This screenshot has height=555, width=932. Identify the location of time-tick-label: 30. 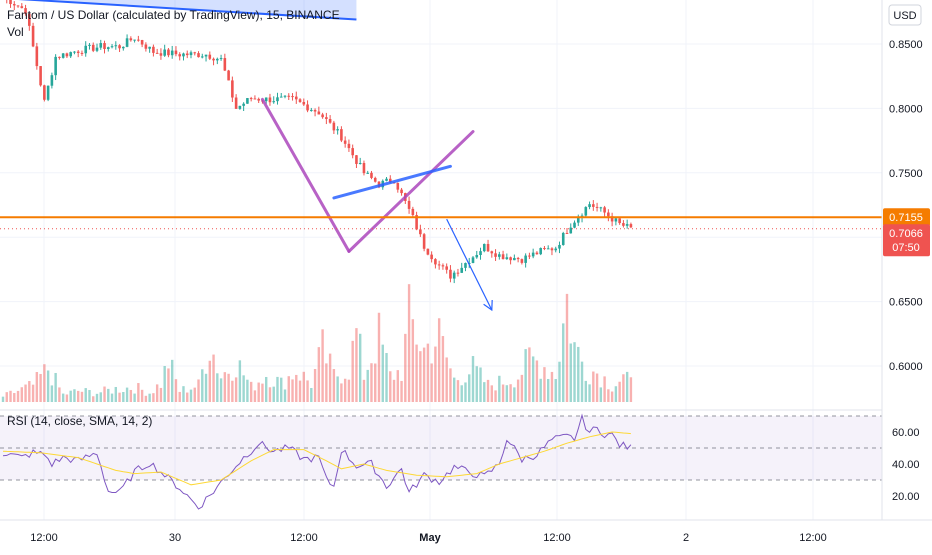
(175, 538).